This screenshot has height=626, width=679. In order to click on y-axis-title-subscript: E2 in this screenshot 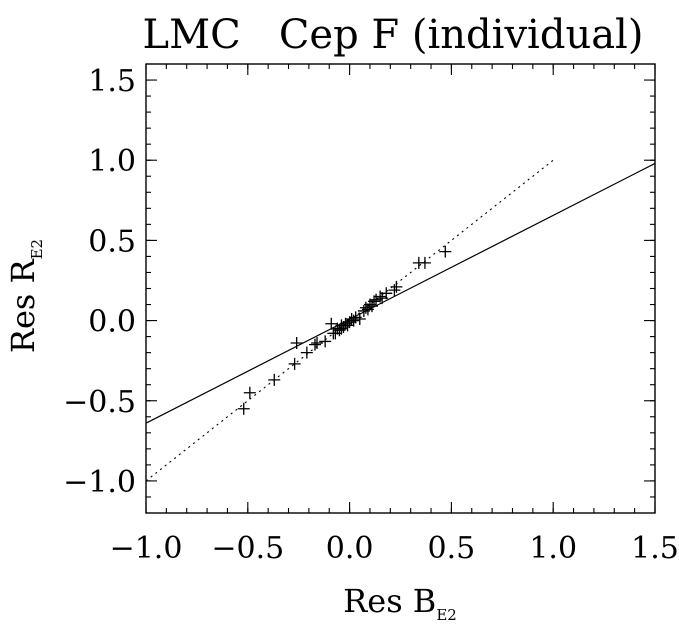, I will do `click(37, 249)`.